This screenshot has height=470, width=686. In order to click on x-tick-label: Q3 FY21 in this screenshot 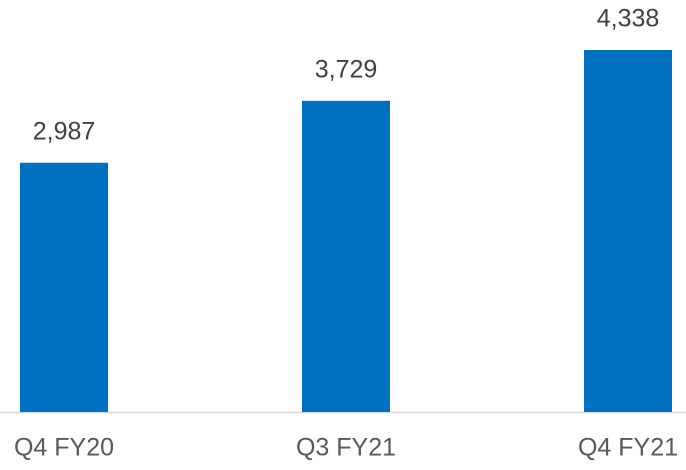, I will do `click(346, 448)`.